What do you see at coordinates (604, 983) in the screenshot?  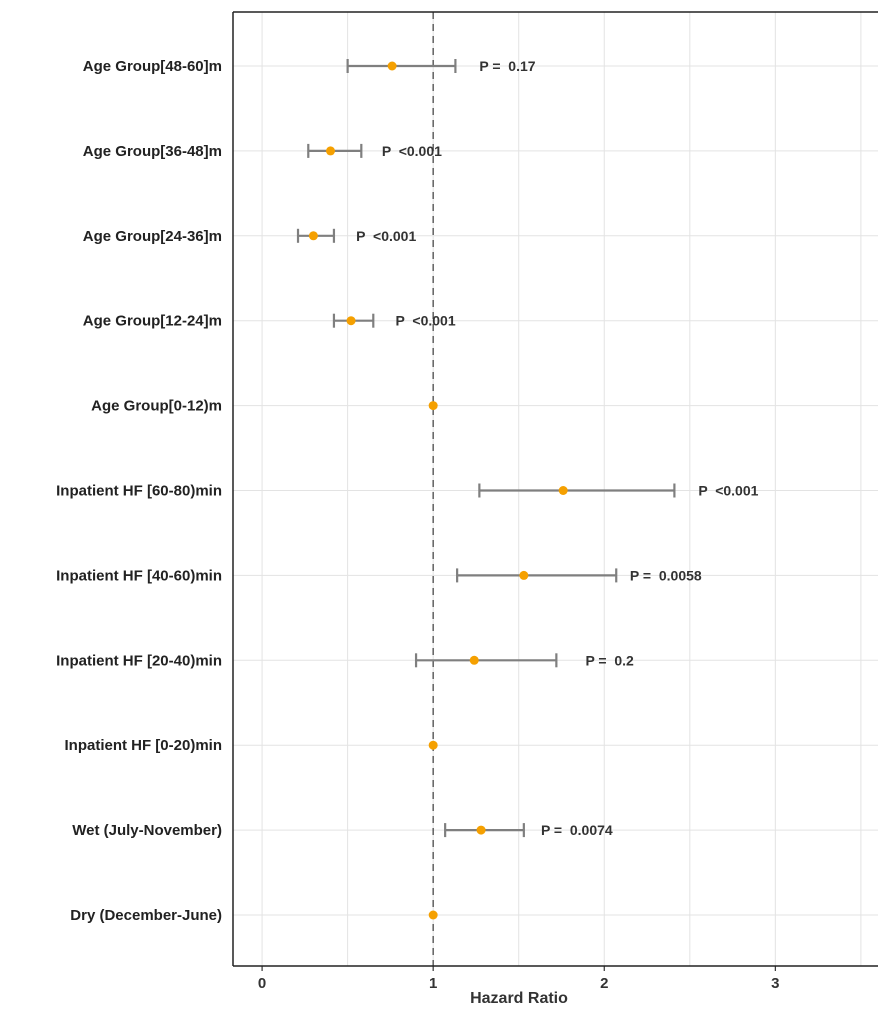 I see `x-tick-label: 2` at bounding box center [604, 983].